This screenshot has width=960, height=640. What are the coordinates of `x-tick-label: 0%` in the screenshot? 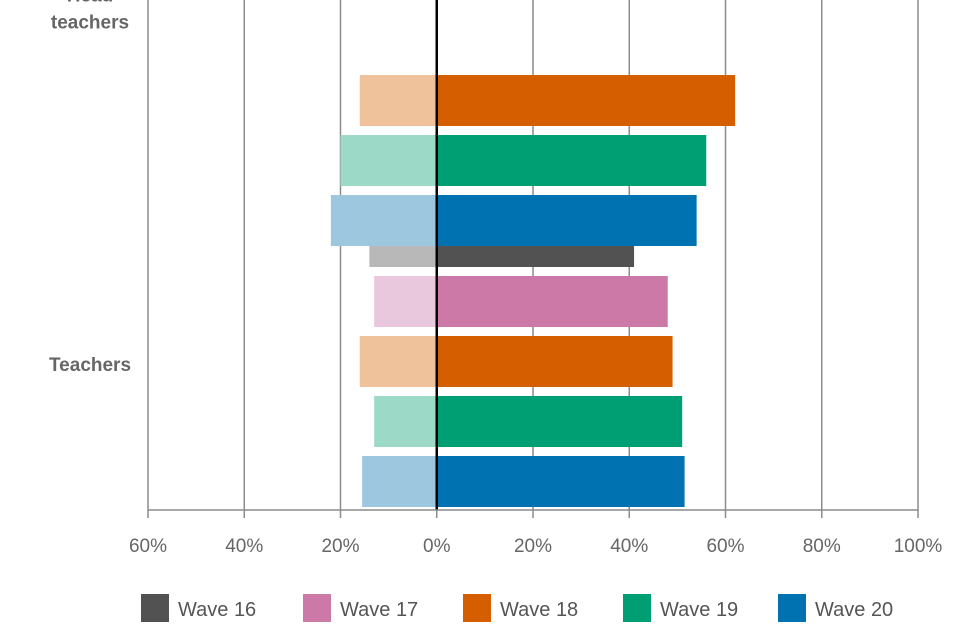 It's located at (437, 546).